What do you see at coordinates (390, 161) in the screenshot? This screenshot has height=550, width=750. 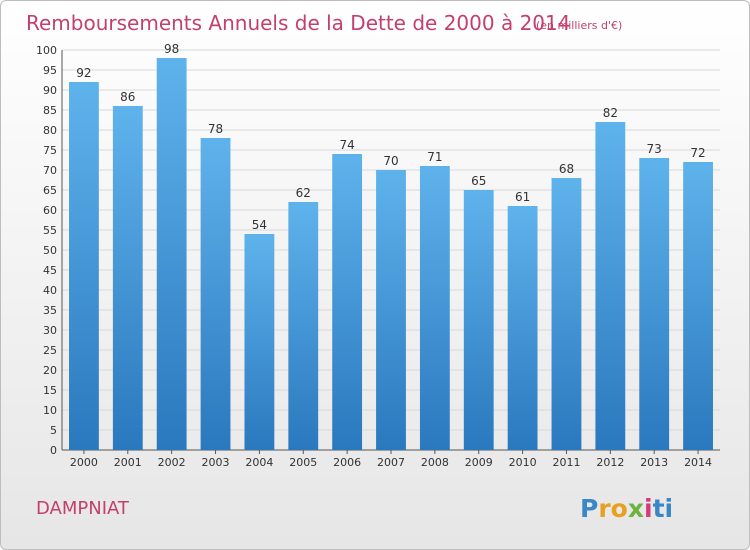 I see `value-label-2007: 70` at bounding box center [390, 161].